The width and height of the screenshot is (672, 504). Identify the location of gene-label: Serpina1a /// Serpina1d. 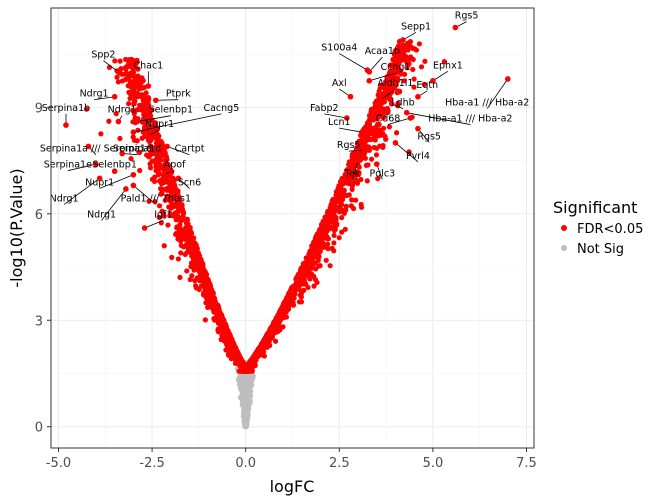
(96, 149).